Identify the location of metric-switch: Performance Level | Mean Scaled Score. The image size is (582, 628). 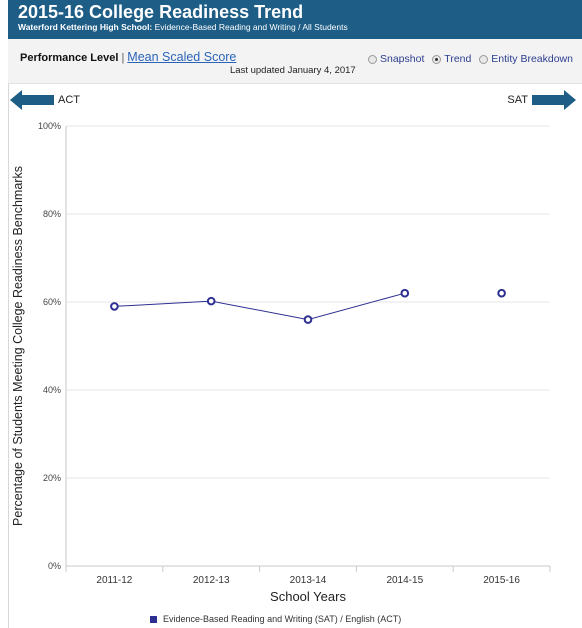
(128, 57).